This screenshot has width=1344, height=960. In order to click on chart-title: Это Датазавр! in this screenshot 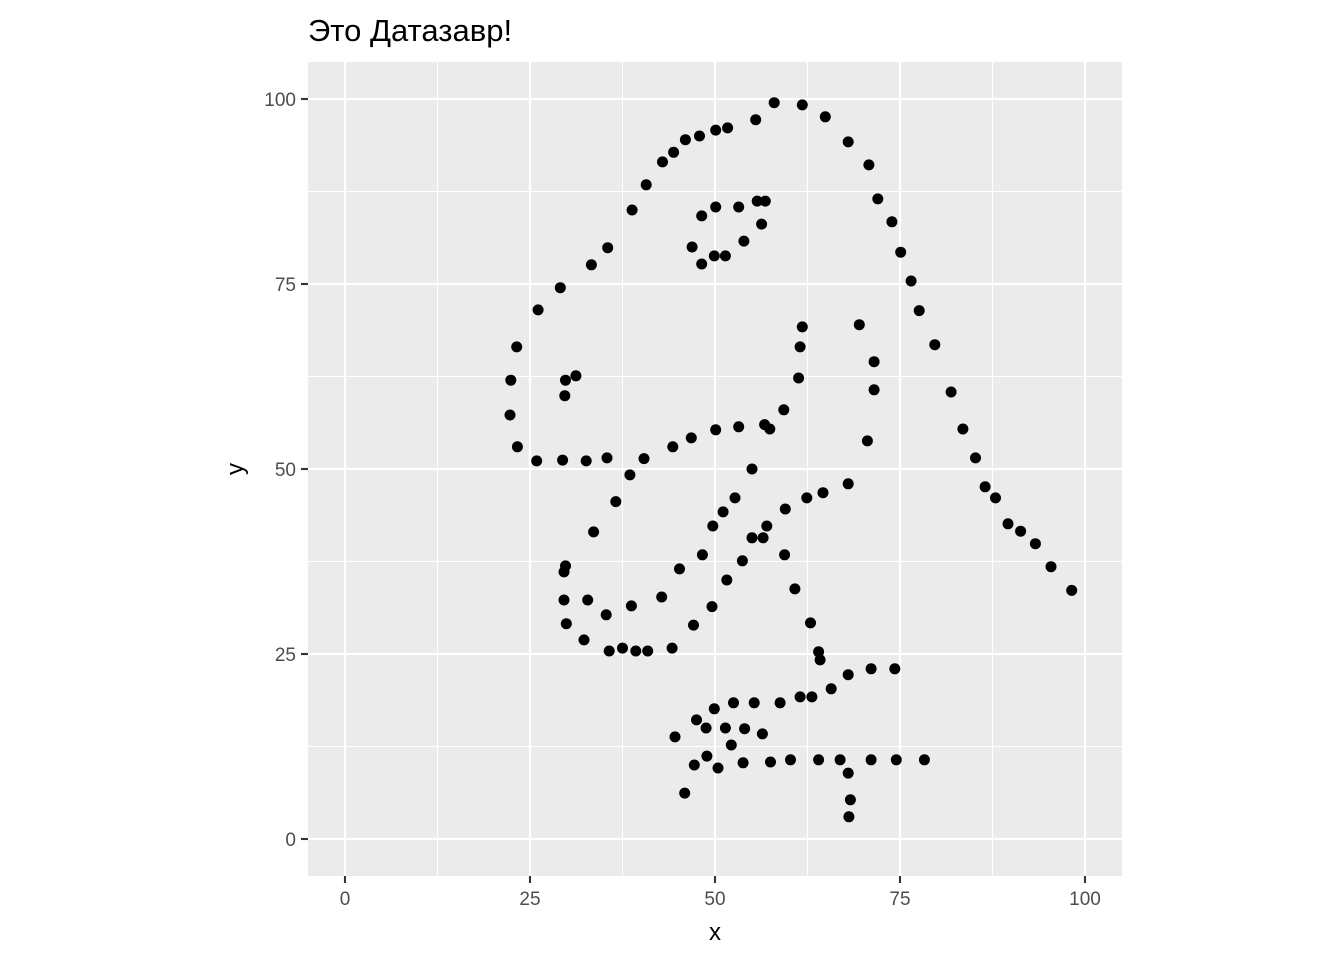, I will do `click(410, 30)`.